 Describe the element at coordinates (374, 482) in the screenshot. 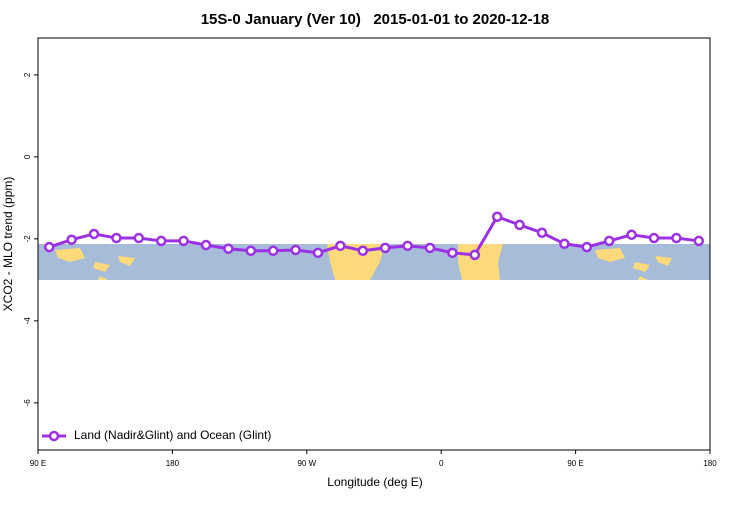

I see `x-axis-label: Longitude (deg E)` at that location.